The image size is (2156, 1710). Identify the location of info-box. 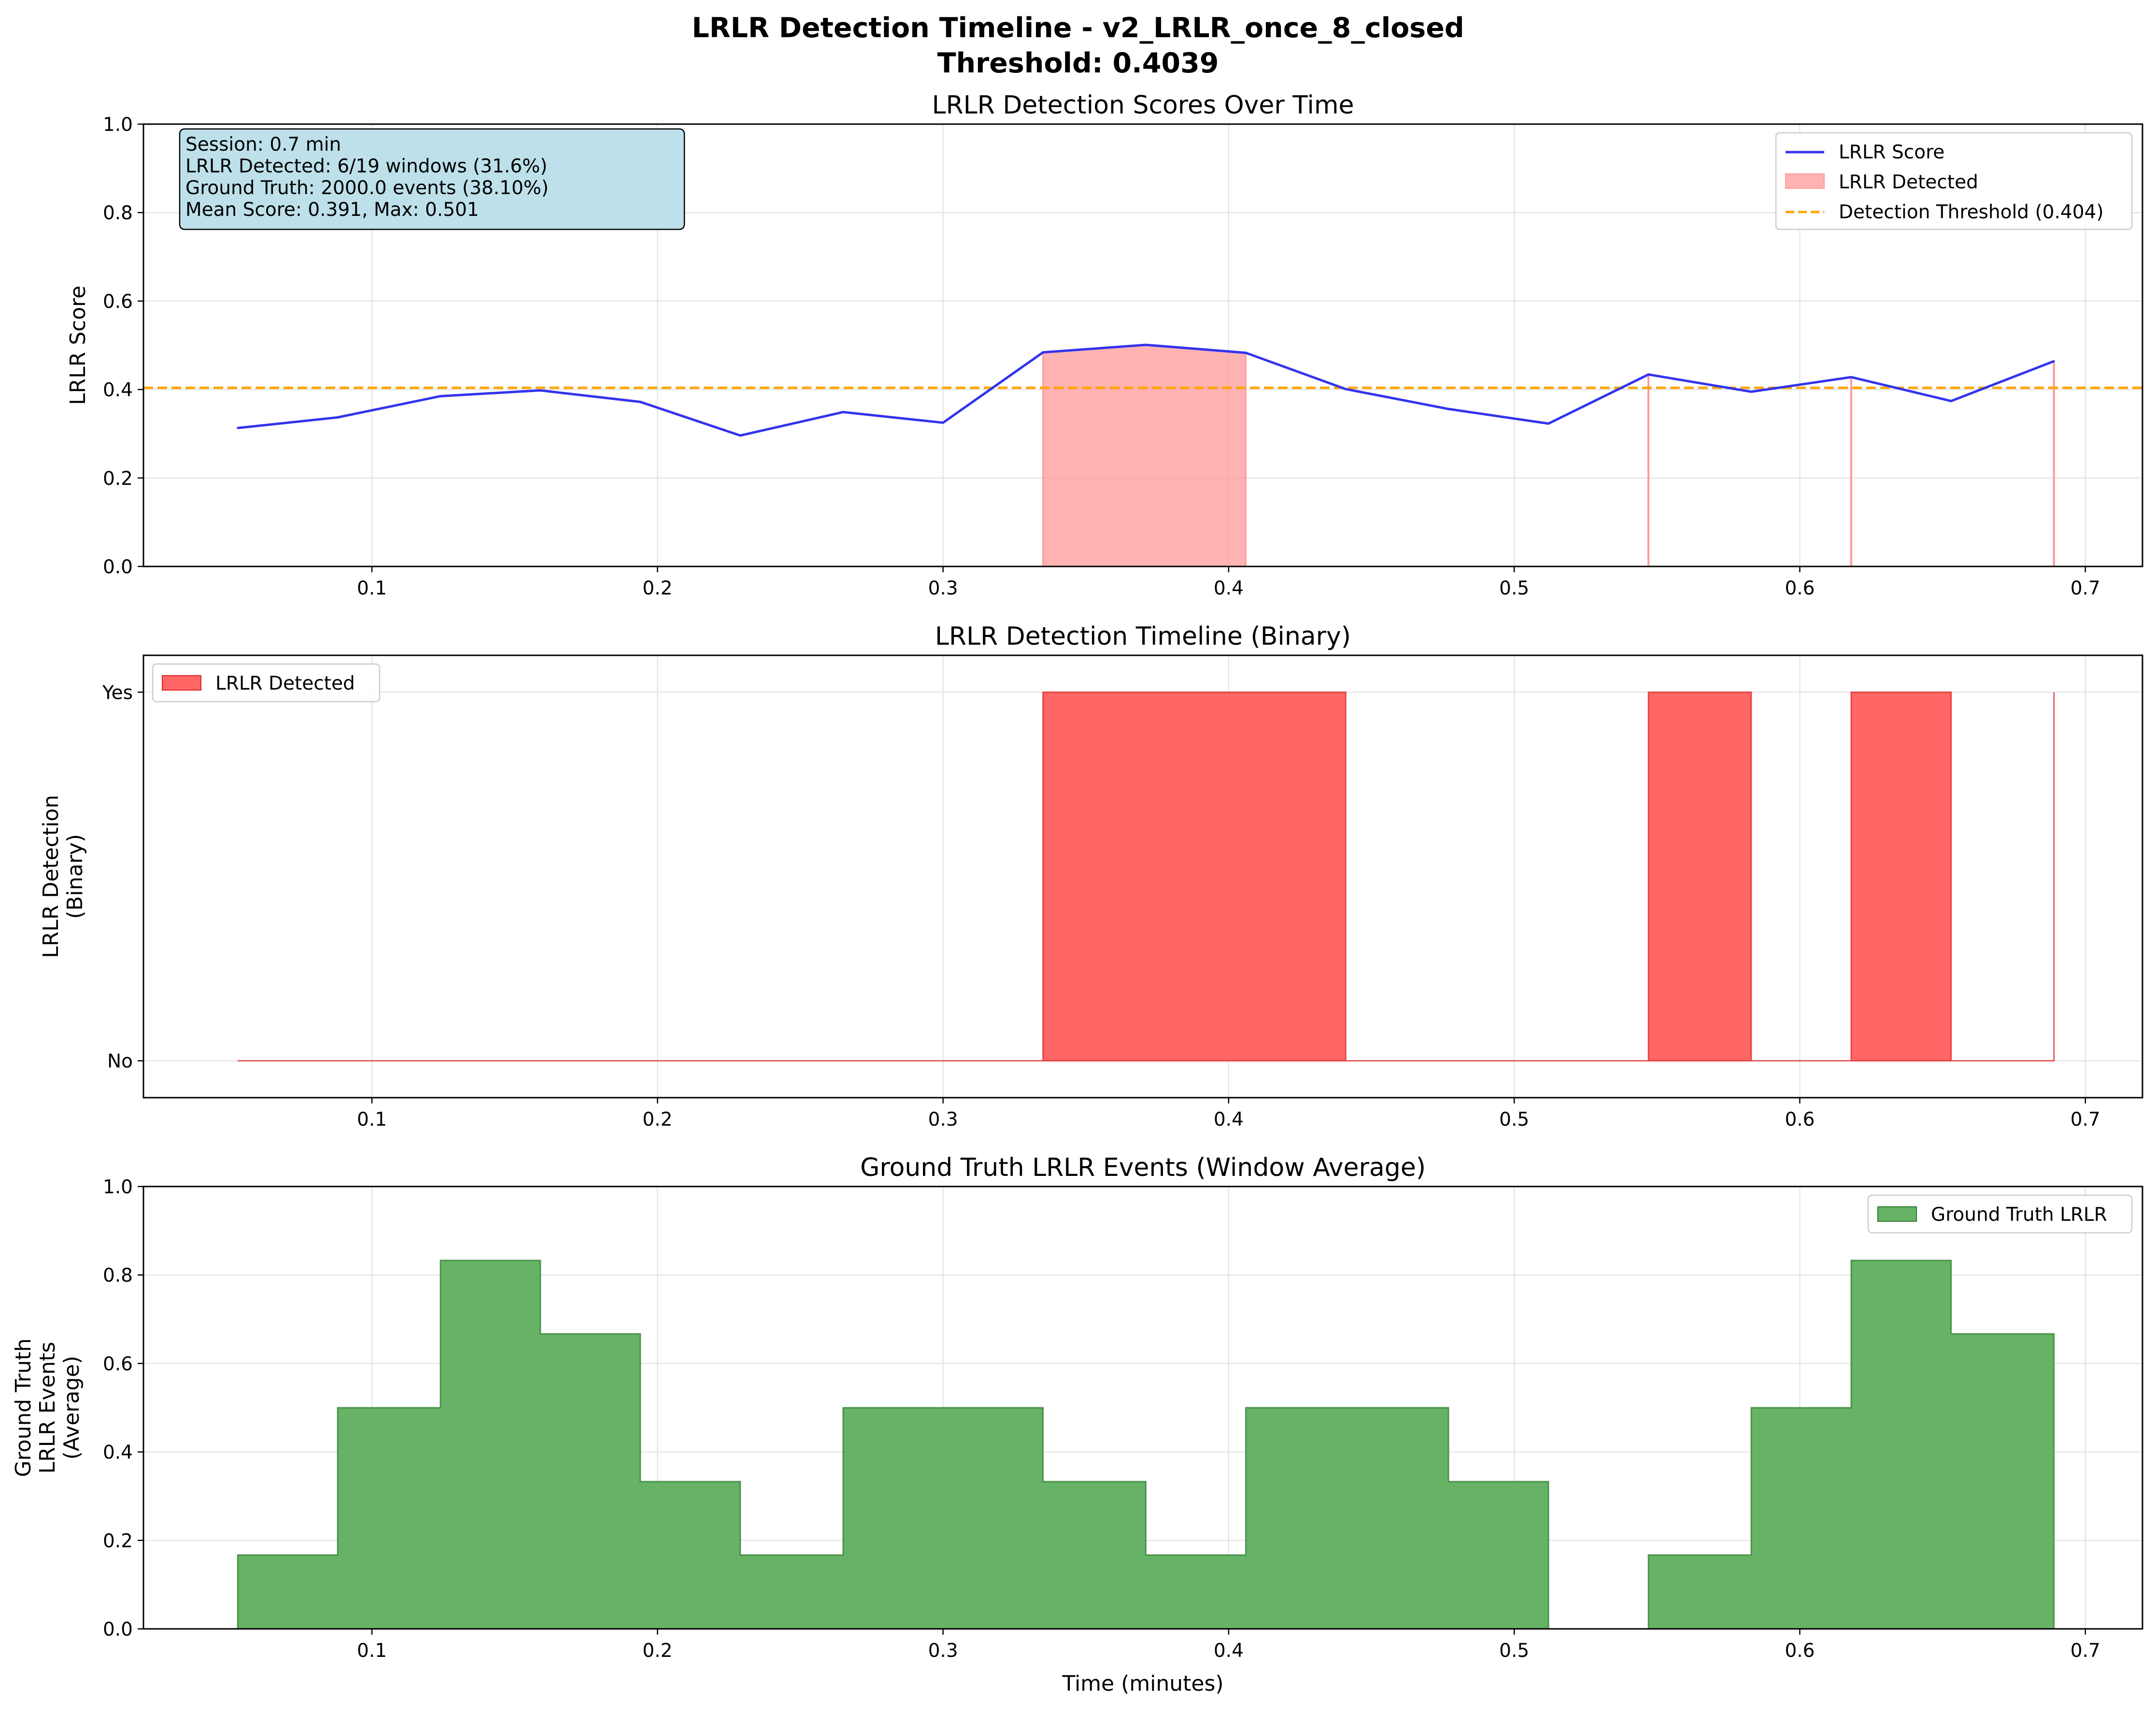
(432, 179).